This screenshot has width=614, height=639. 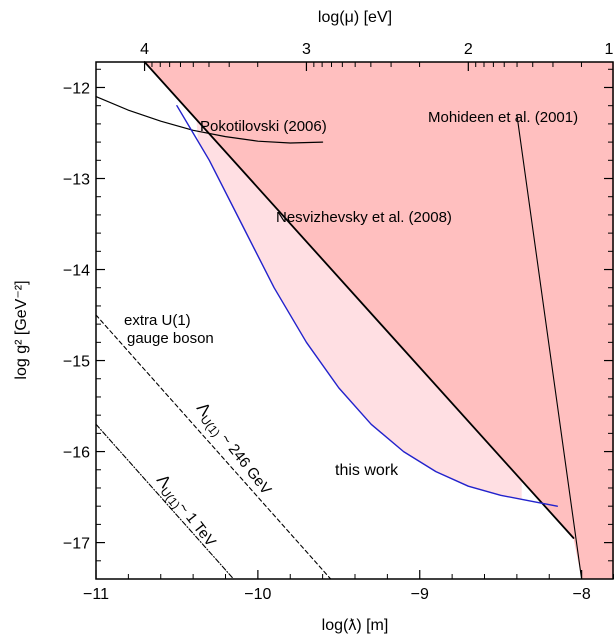 What do you see at coordinates (355, 17) in the screenshot?
I see `top-axis-title: log(μ) [eV]` at bounding box center [355, 17].